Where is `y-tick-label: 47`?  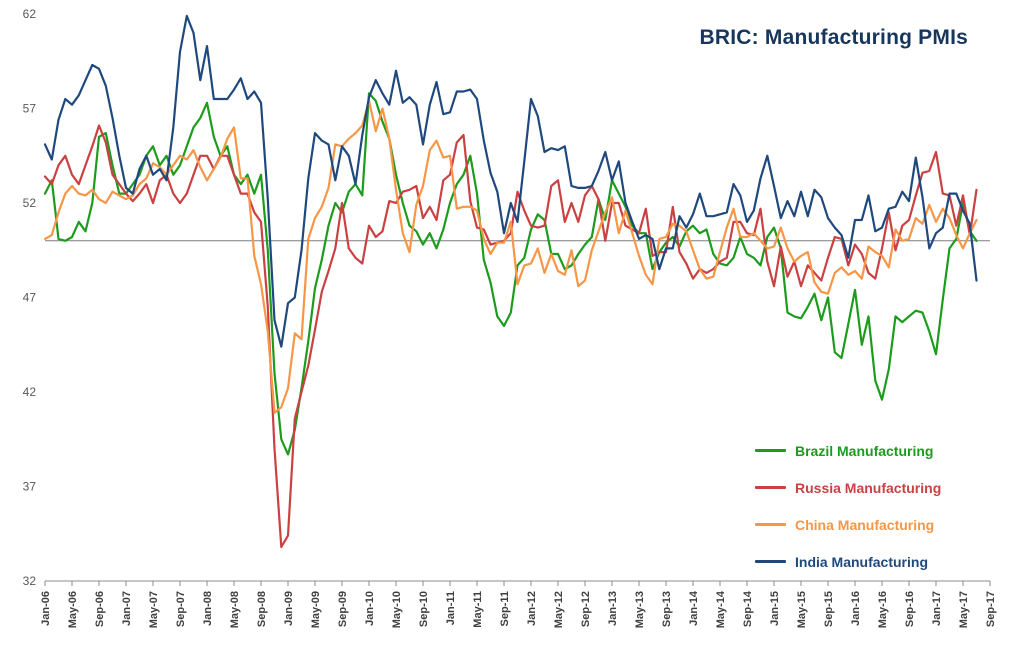 y-tick-label: 47 is located at coordinates (30, 298).